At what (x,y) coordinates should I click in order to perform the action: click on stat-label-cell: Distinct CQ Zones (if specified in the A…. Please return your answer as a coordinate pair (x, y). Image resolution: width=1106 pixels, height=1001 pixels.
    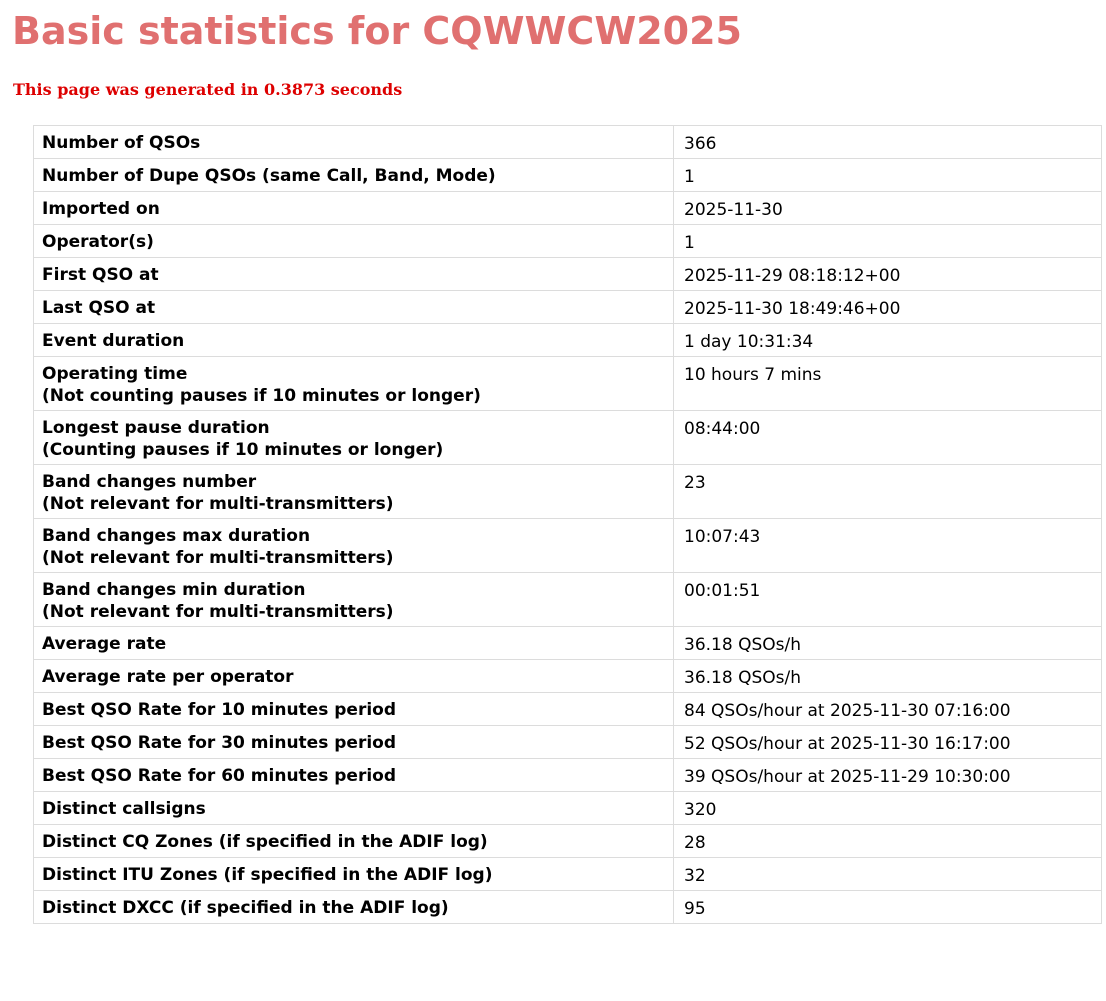
    Looking at the image, I should click on (353, 841).